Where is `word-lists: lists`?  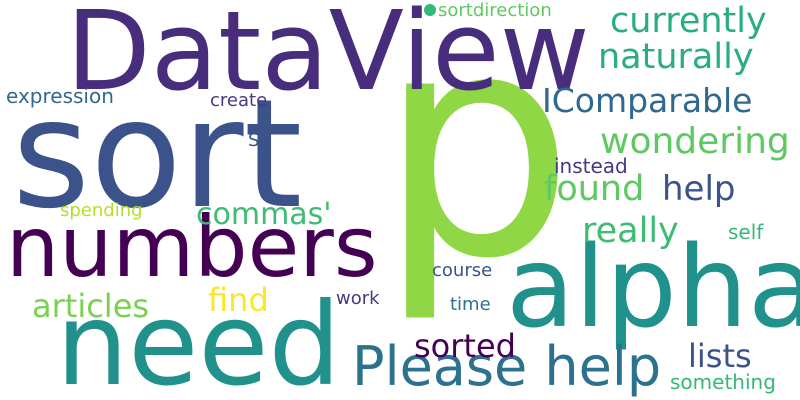 word-lists: lists is located at coordinates (720, 356).